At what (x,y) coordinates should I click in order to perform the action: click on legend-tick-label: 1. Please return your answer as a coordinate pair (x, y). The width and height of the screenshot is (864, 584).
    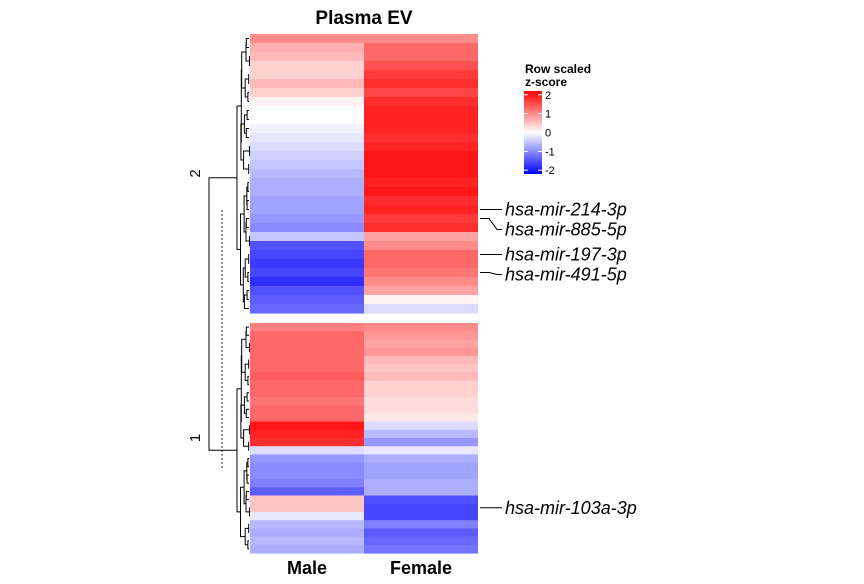
    Looking at the image, I should click on (548, 115).